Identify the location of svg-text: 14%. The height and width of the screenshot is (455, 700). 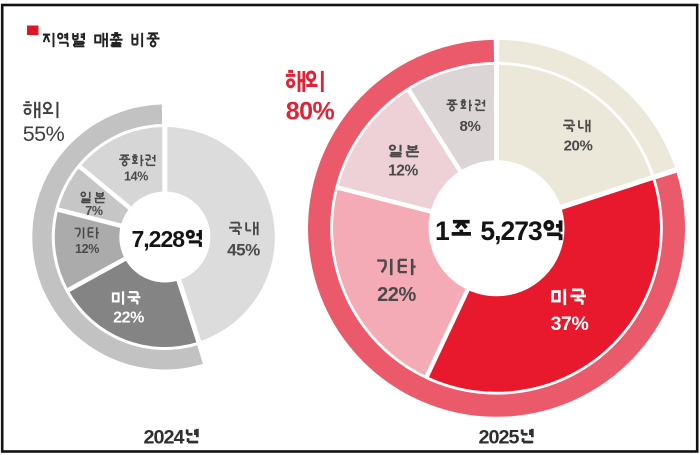
(136, 176).